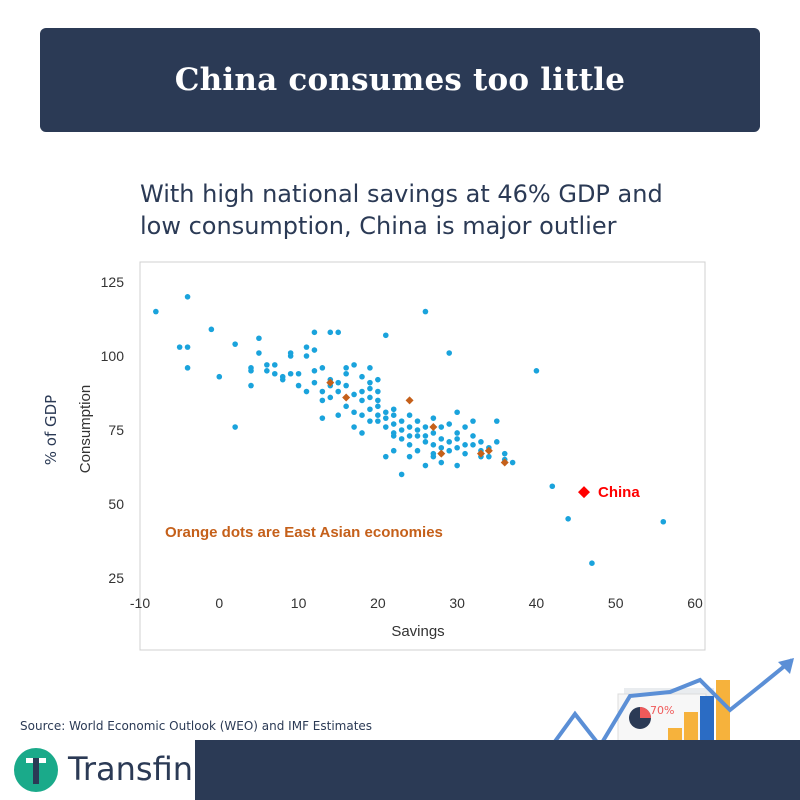 This screenshot has height=800, width=800. What do you see at coordinates (116, 578) in the screenshot?
I see `y-tick-label: 25` at bounding box center [116, 578].